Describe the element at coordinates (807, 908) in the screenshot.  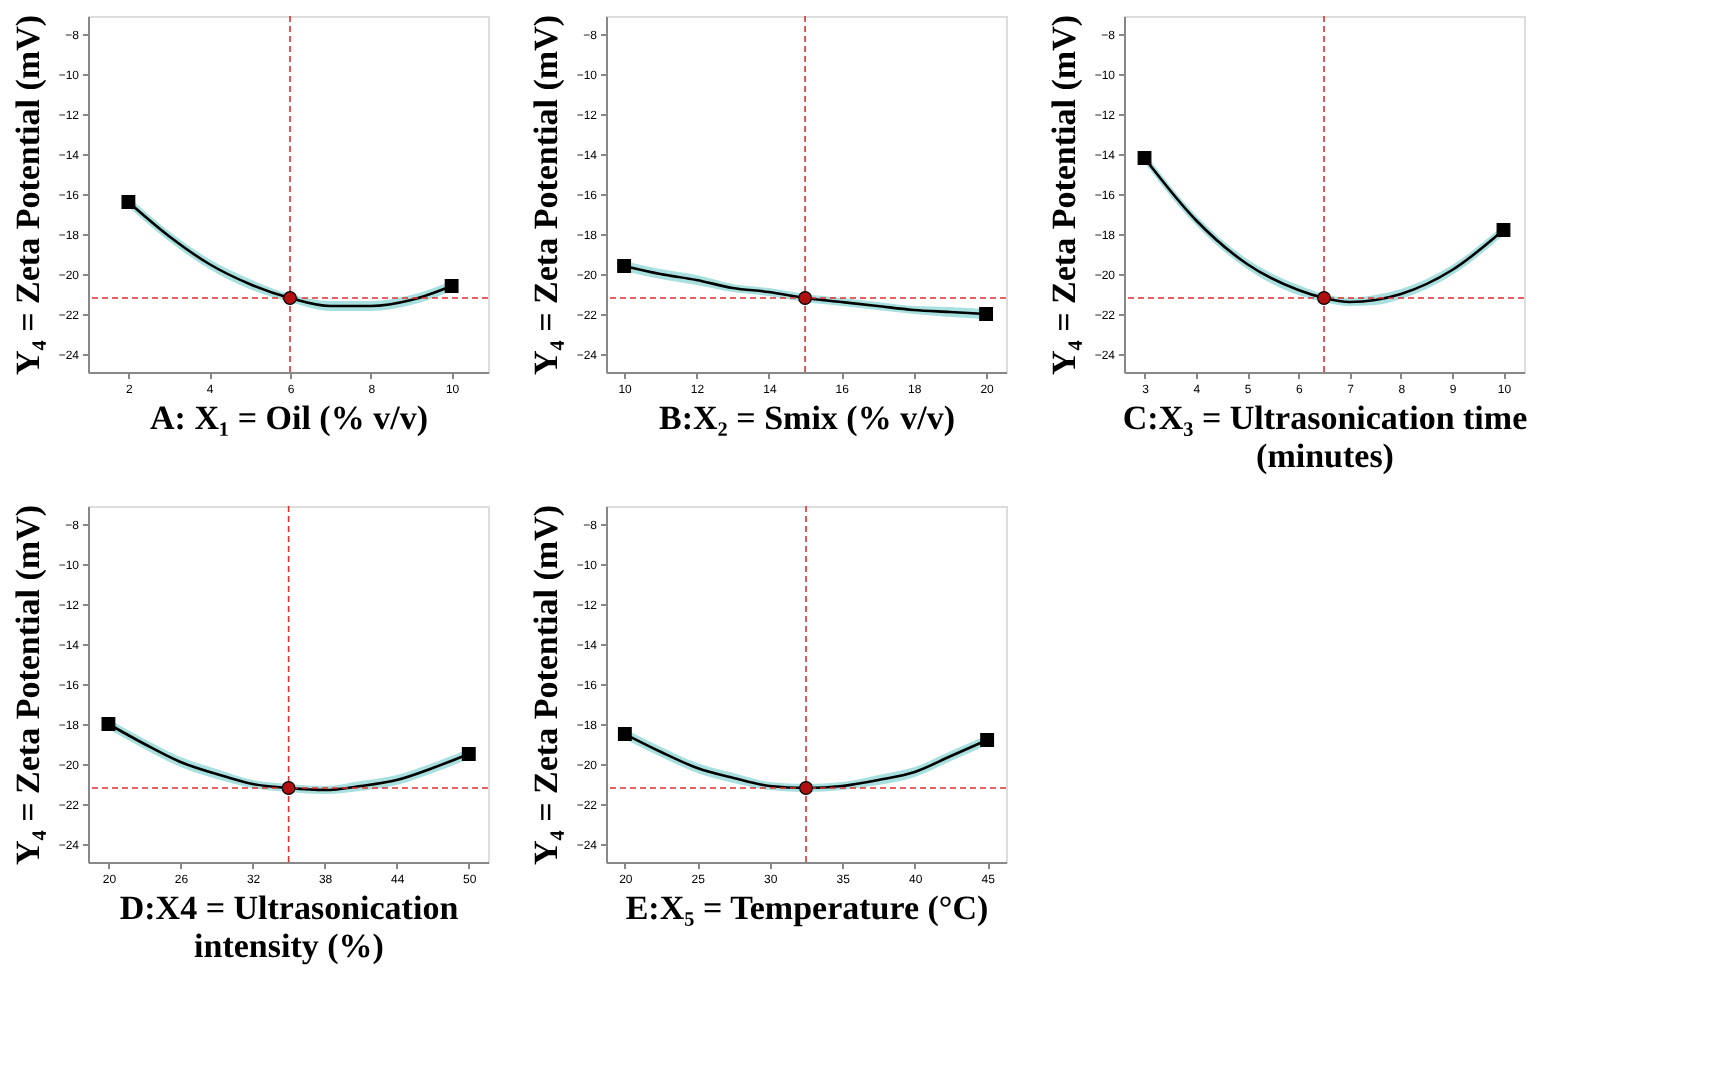
I see `x-axis-title: E:X₅ = Temperature (°C)` at that location.